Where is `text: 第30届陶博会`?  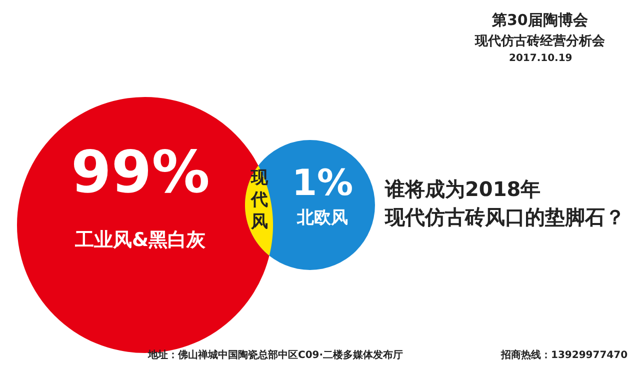 text: 第30届陶博会 is located at coordinates (540, 20).